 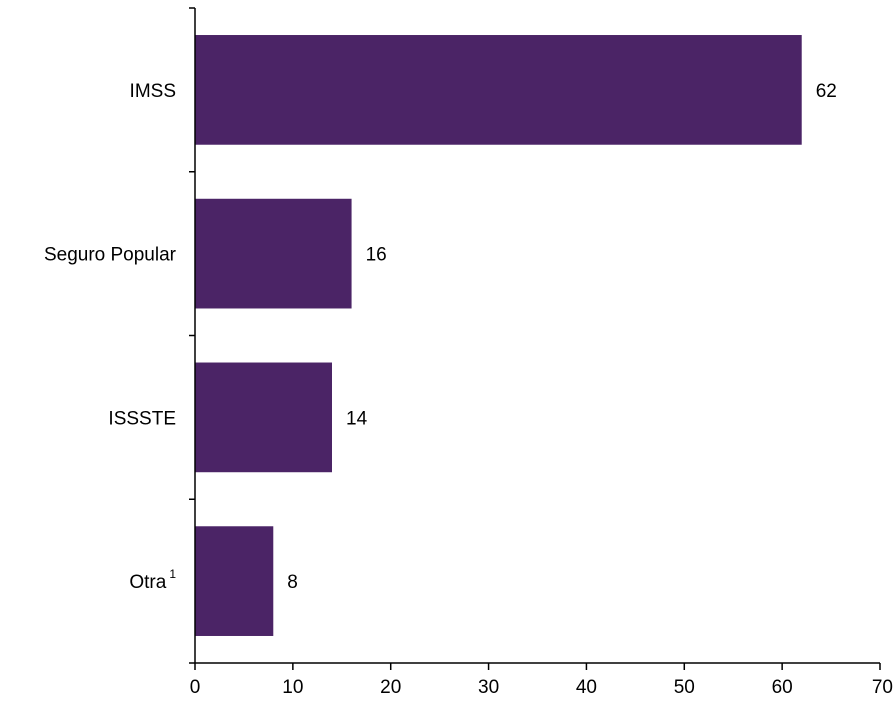 I want to click on category-label-text-1: Seguro Popular, so click(x=110, y=255).